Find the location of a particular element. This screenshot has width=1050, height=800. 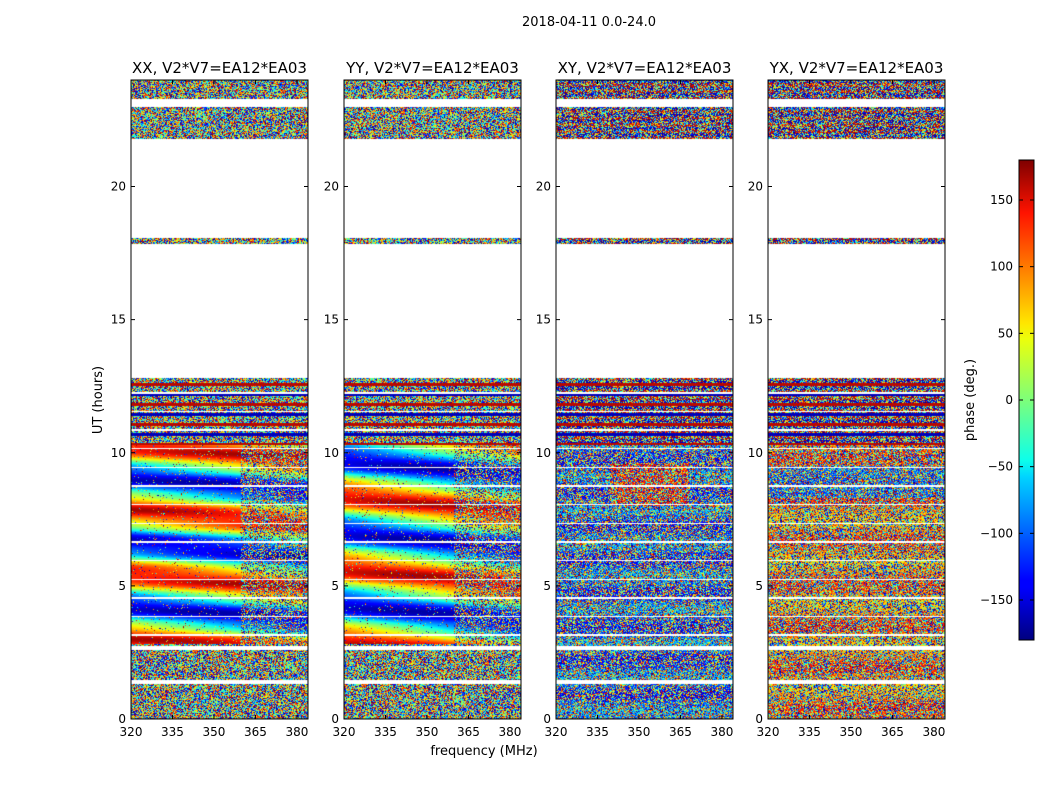

panel-xx-heatmap is located at coordinates (219, 399).